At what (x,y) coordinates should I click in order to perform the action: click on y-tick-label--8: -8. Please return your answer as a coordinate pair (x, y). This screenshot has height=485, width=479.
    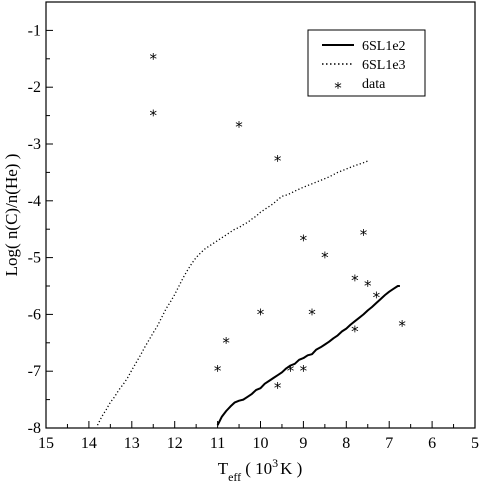
    Looking at the image, I should click on (34, 428).